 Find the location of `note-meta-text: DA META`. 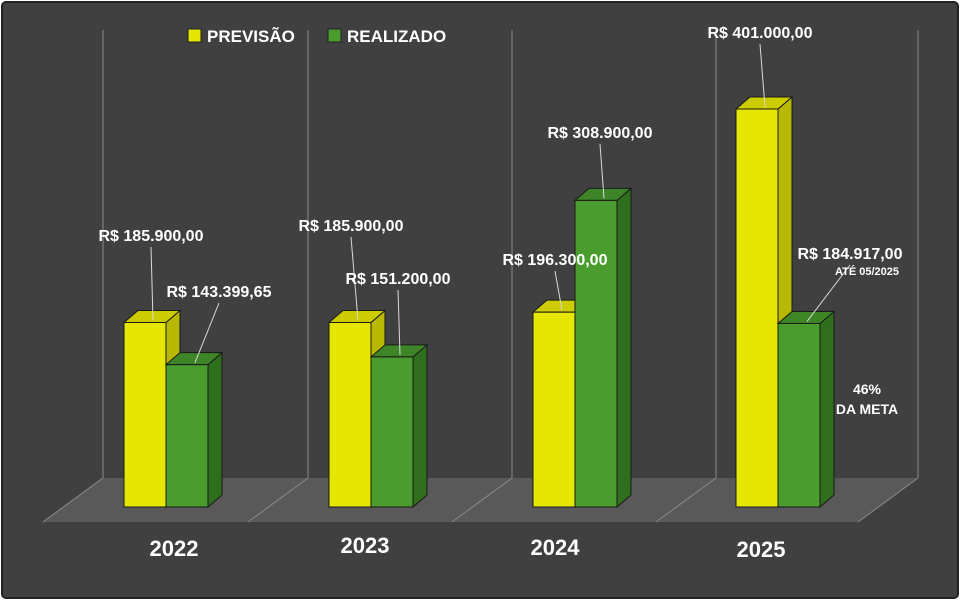

note-meta-text: DA META is located at coordinates (867, 409).